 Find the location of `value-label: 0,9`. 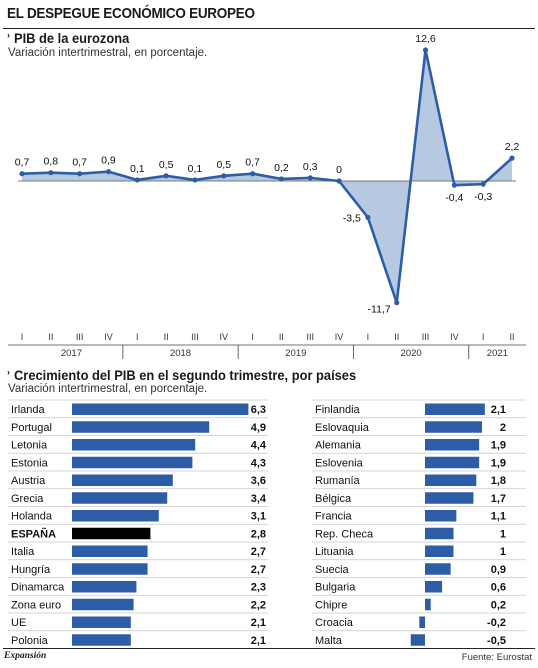

value-label: 0,9 is located at coordinates (498, 570).